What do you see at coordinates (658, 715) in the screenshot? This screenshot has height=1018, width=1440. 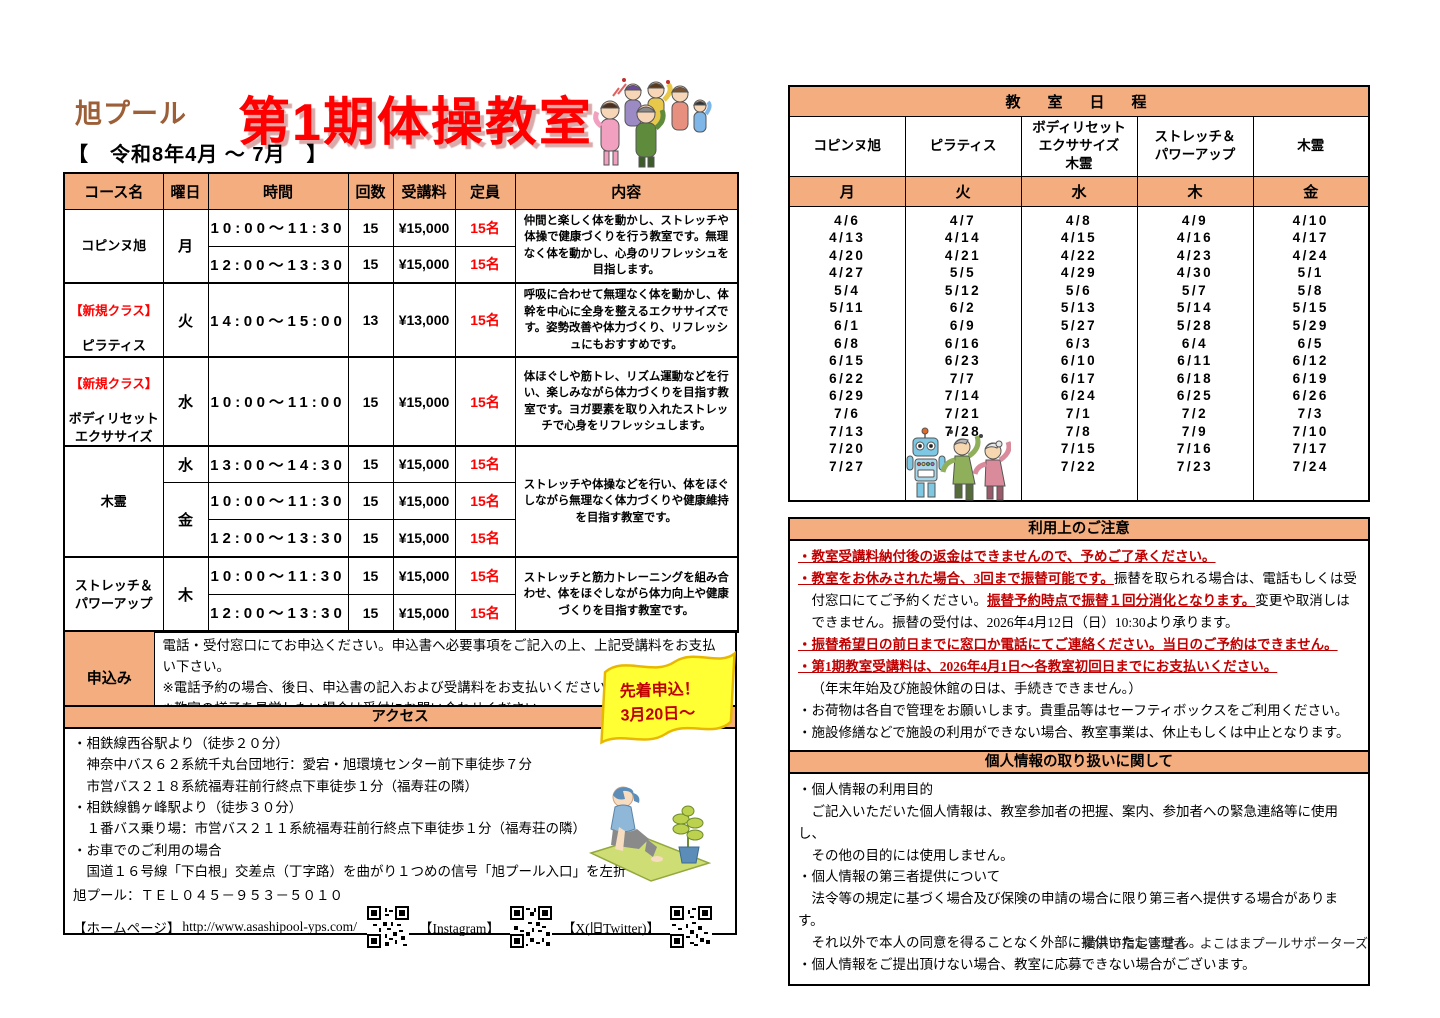 I see `banner-line2: 3月20日～` at bounding box center [658, 715].